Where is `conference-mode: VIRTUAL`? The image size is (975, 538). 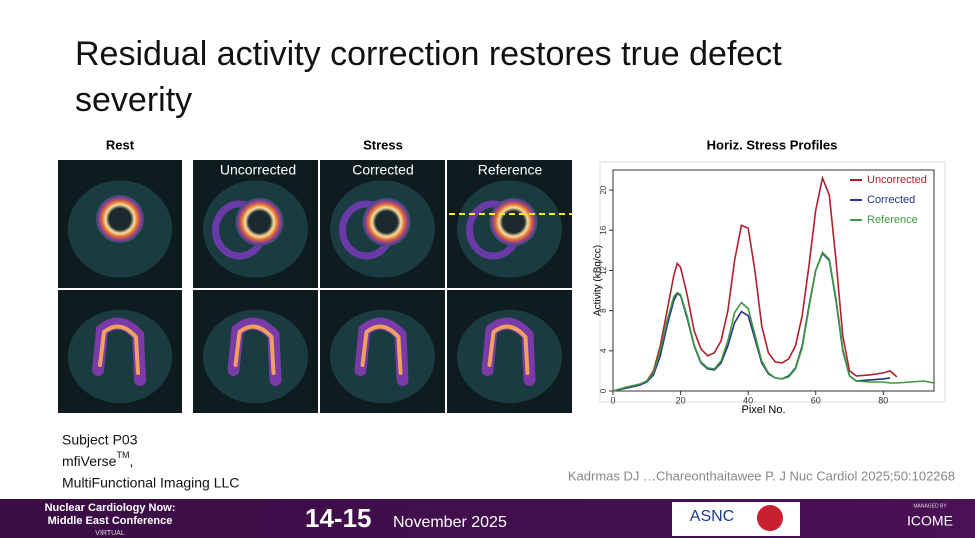
conference-mode: VIRTUAL is located at coordinates (110, 533).